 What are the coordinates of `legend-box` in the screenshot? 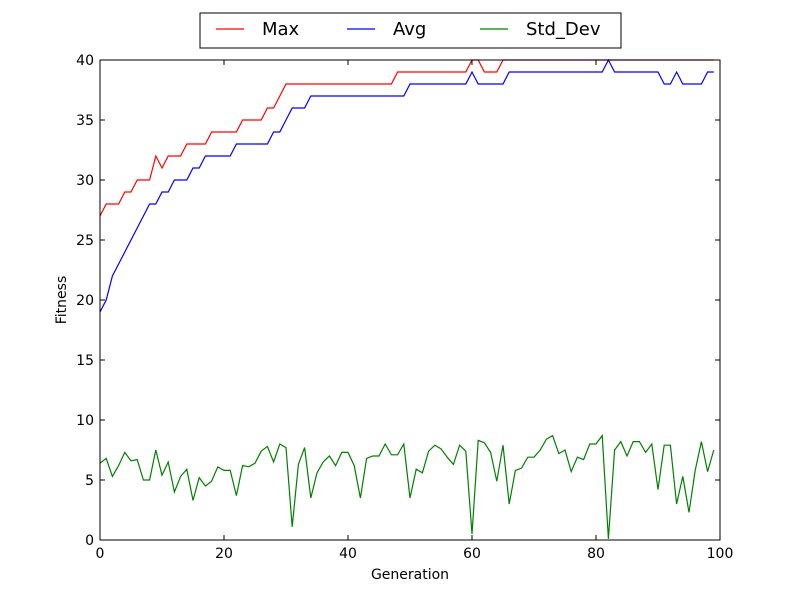 It's located at (410, 30).